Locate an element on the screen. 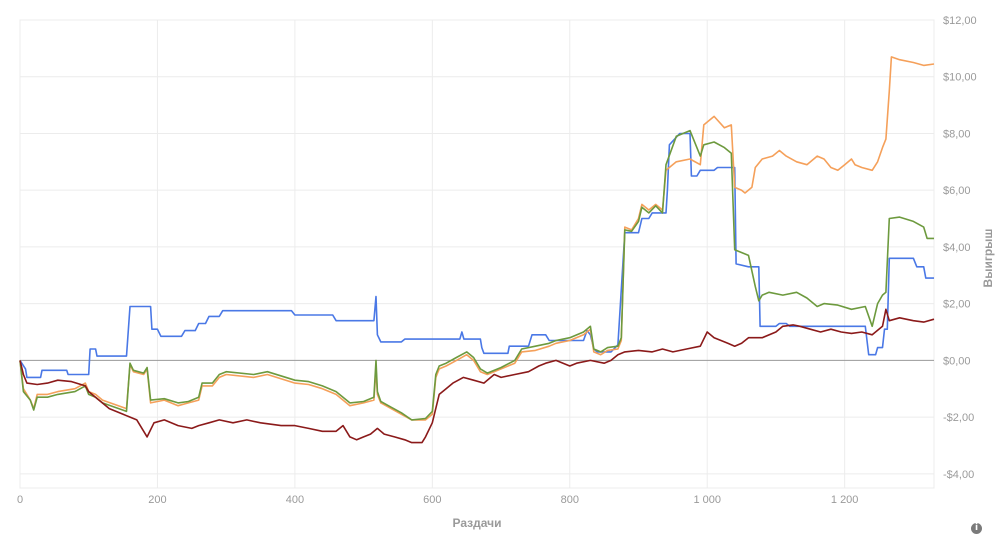 Image resolution: width=1003 pixels, height=540 pixels. y-tick-label: $8,00 is located at coordinates (957, 134).